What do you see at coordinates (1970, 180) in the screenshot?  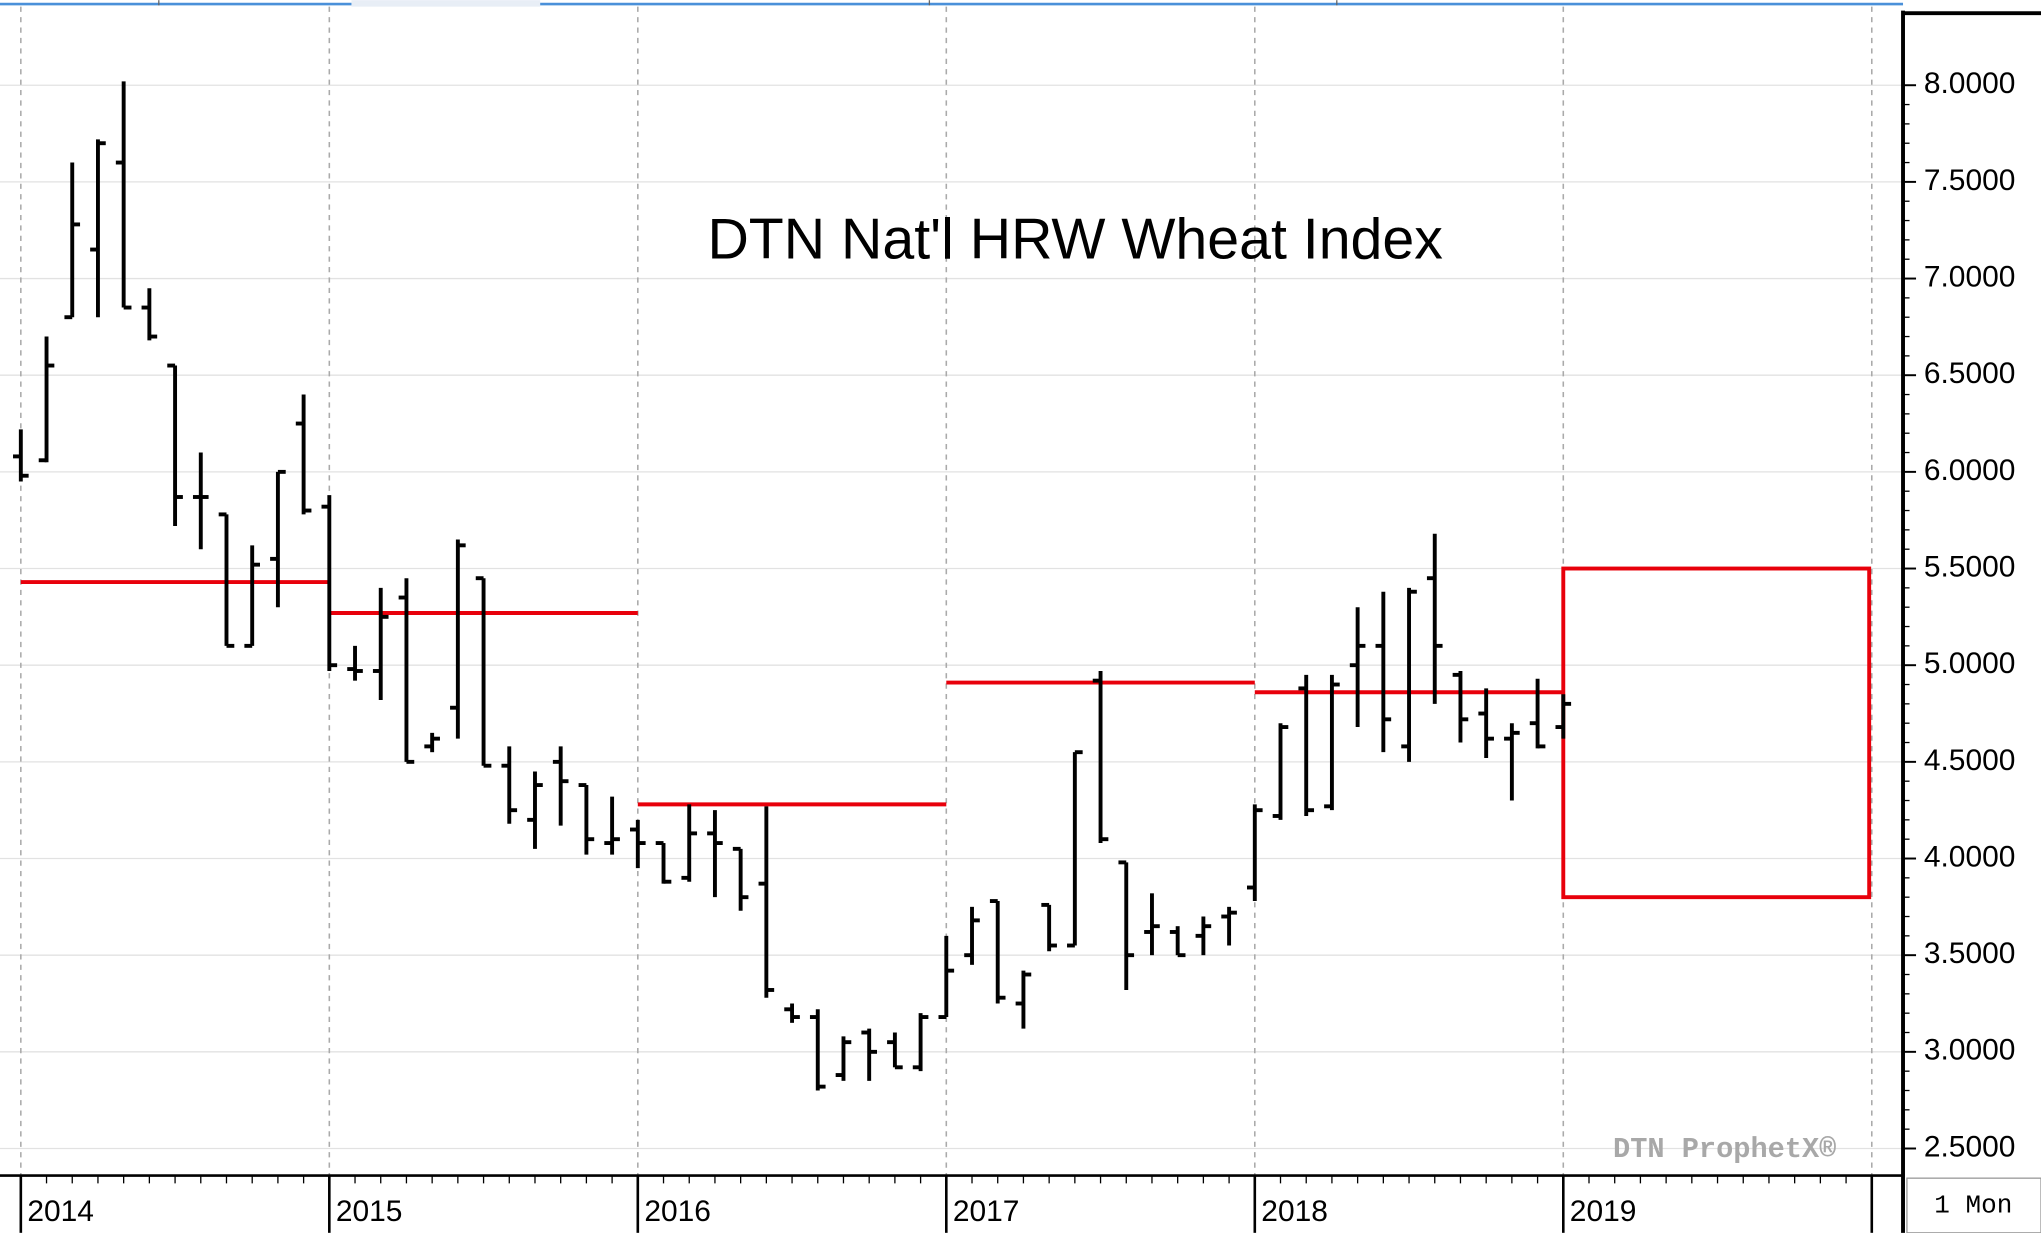 I see `y-tick-label: 7.5000` at bounding box center [1970, 180].